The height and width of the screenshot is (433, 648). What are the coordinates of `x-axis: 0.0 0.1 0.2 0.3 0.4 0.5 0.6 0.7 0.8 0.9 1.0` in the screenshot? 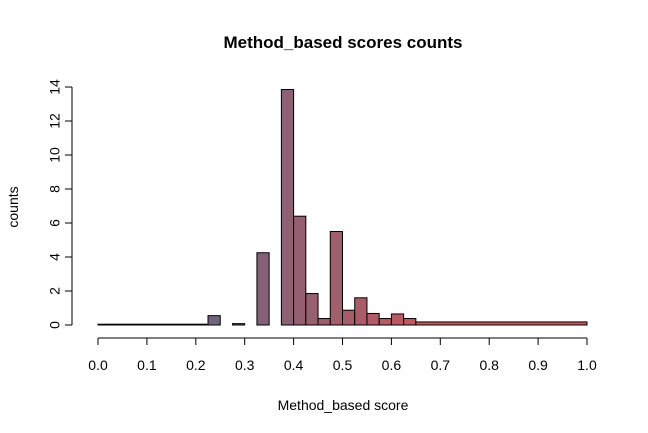 It's located at (342, 355).